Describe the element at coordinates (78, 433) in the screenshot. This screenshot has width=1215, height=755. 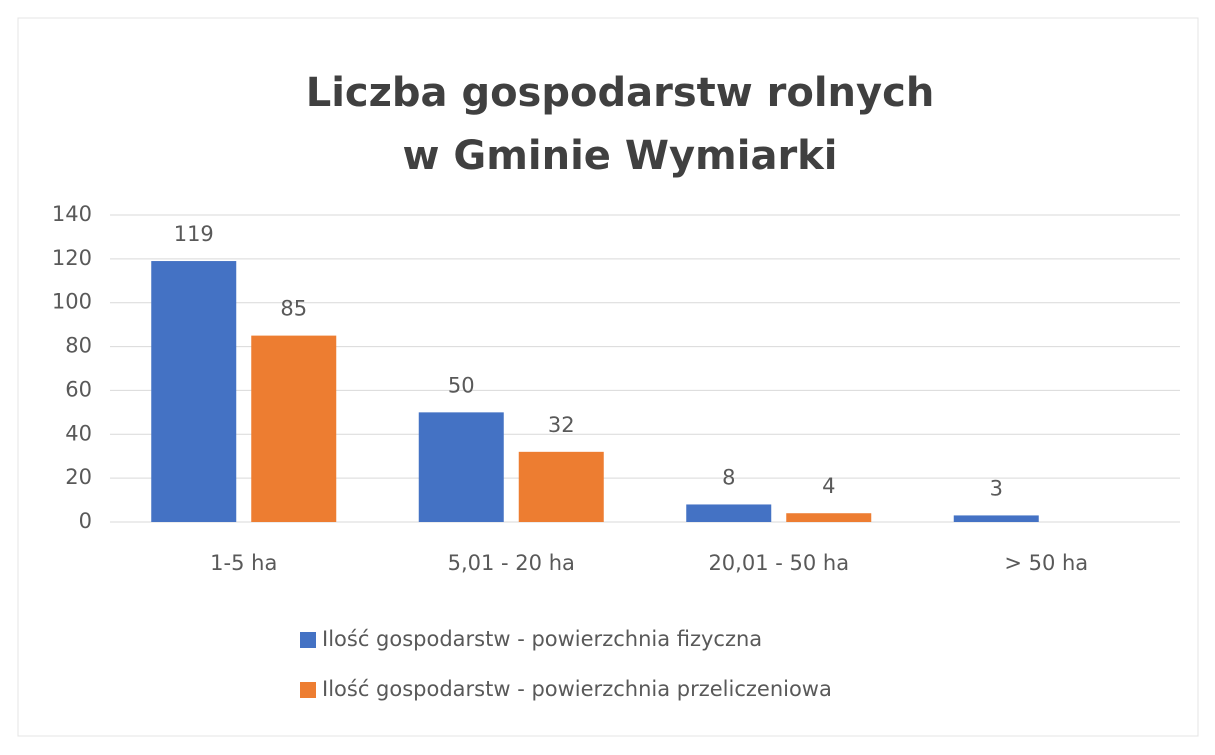
I see `y-tick-label: 40` at that location.